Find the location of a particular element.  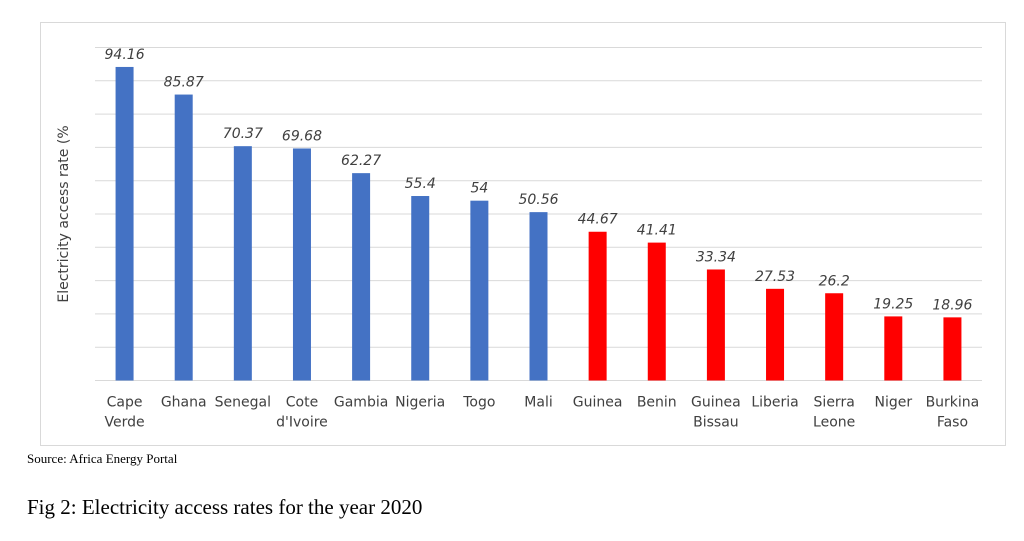

data-label: 19.25 is located at coordinates (893, 304).